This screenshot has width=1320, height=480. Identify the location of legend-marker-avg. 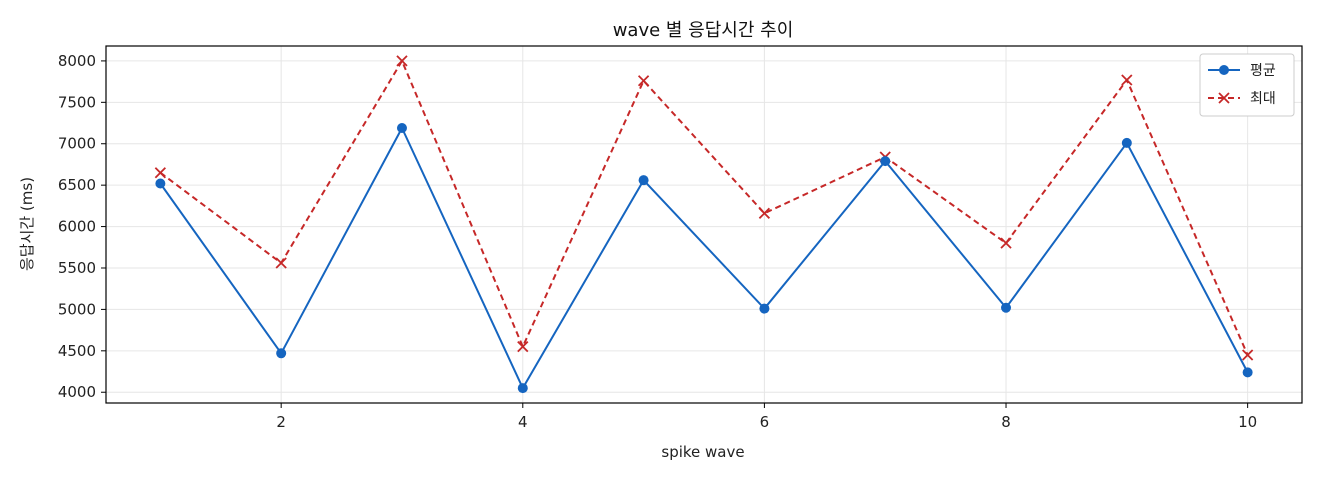
(1224, 70).